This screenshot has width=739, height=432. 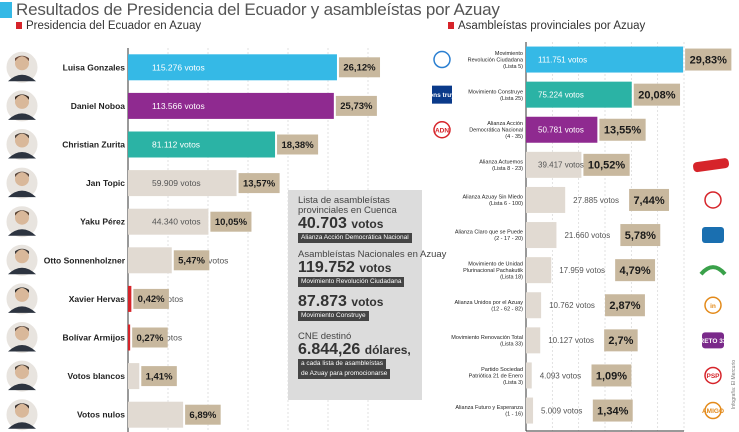 I want to click on title-accent-bar, so click(x=6, y=10).